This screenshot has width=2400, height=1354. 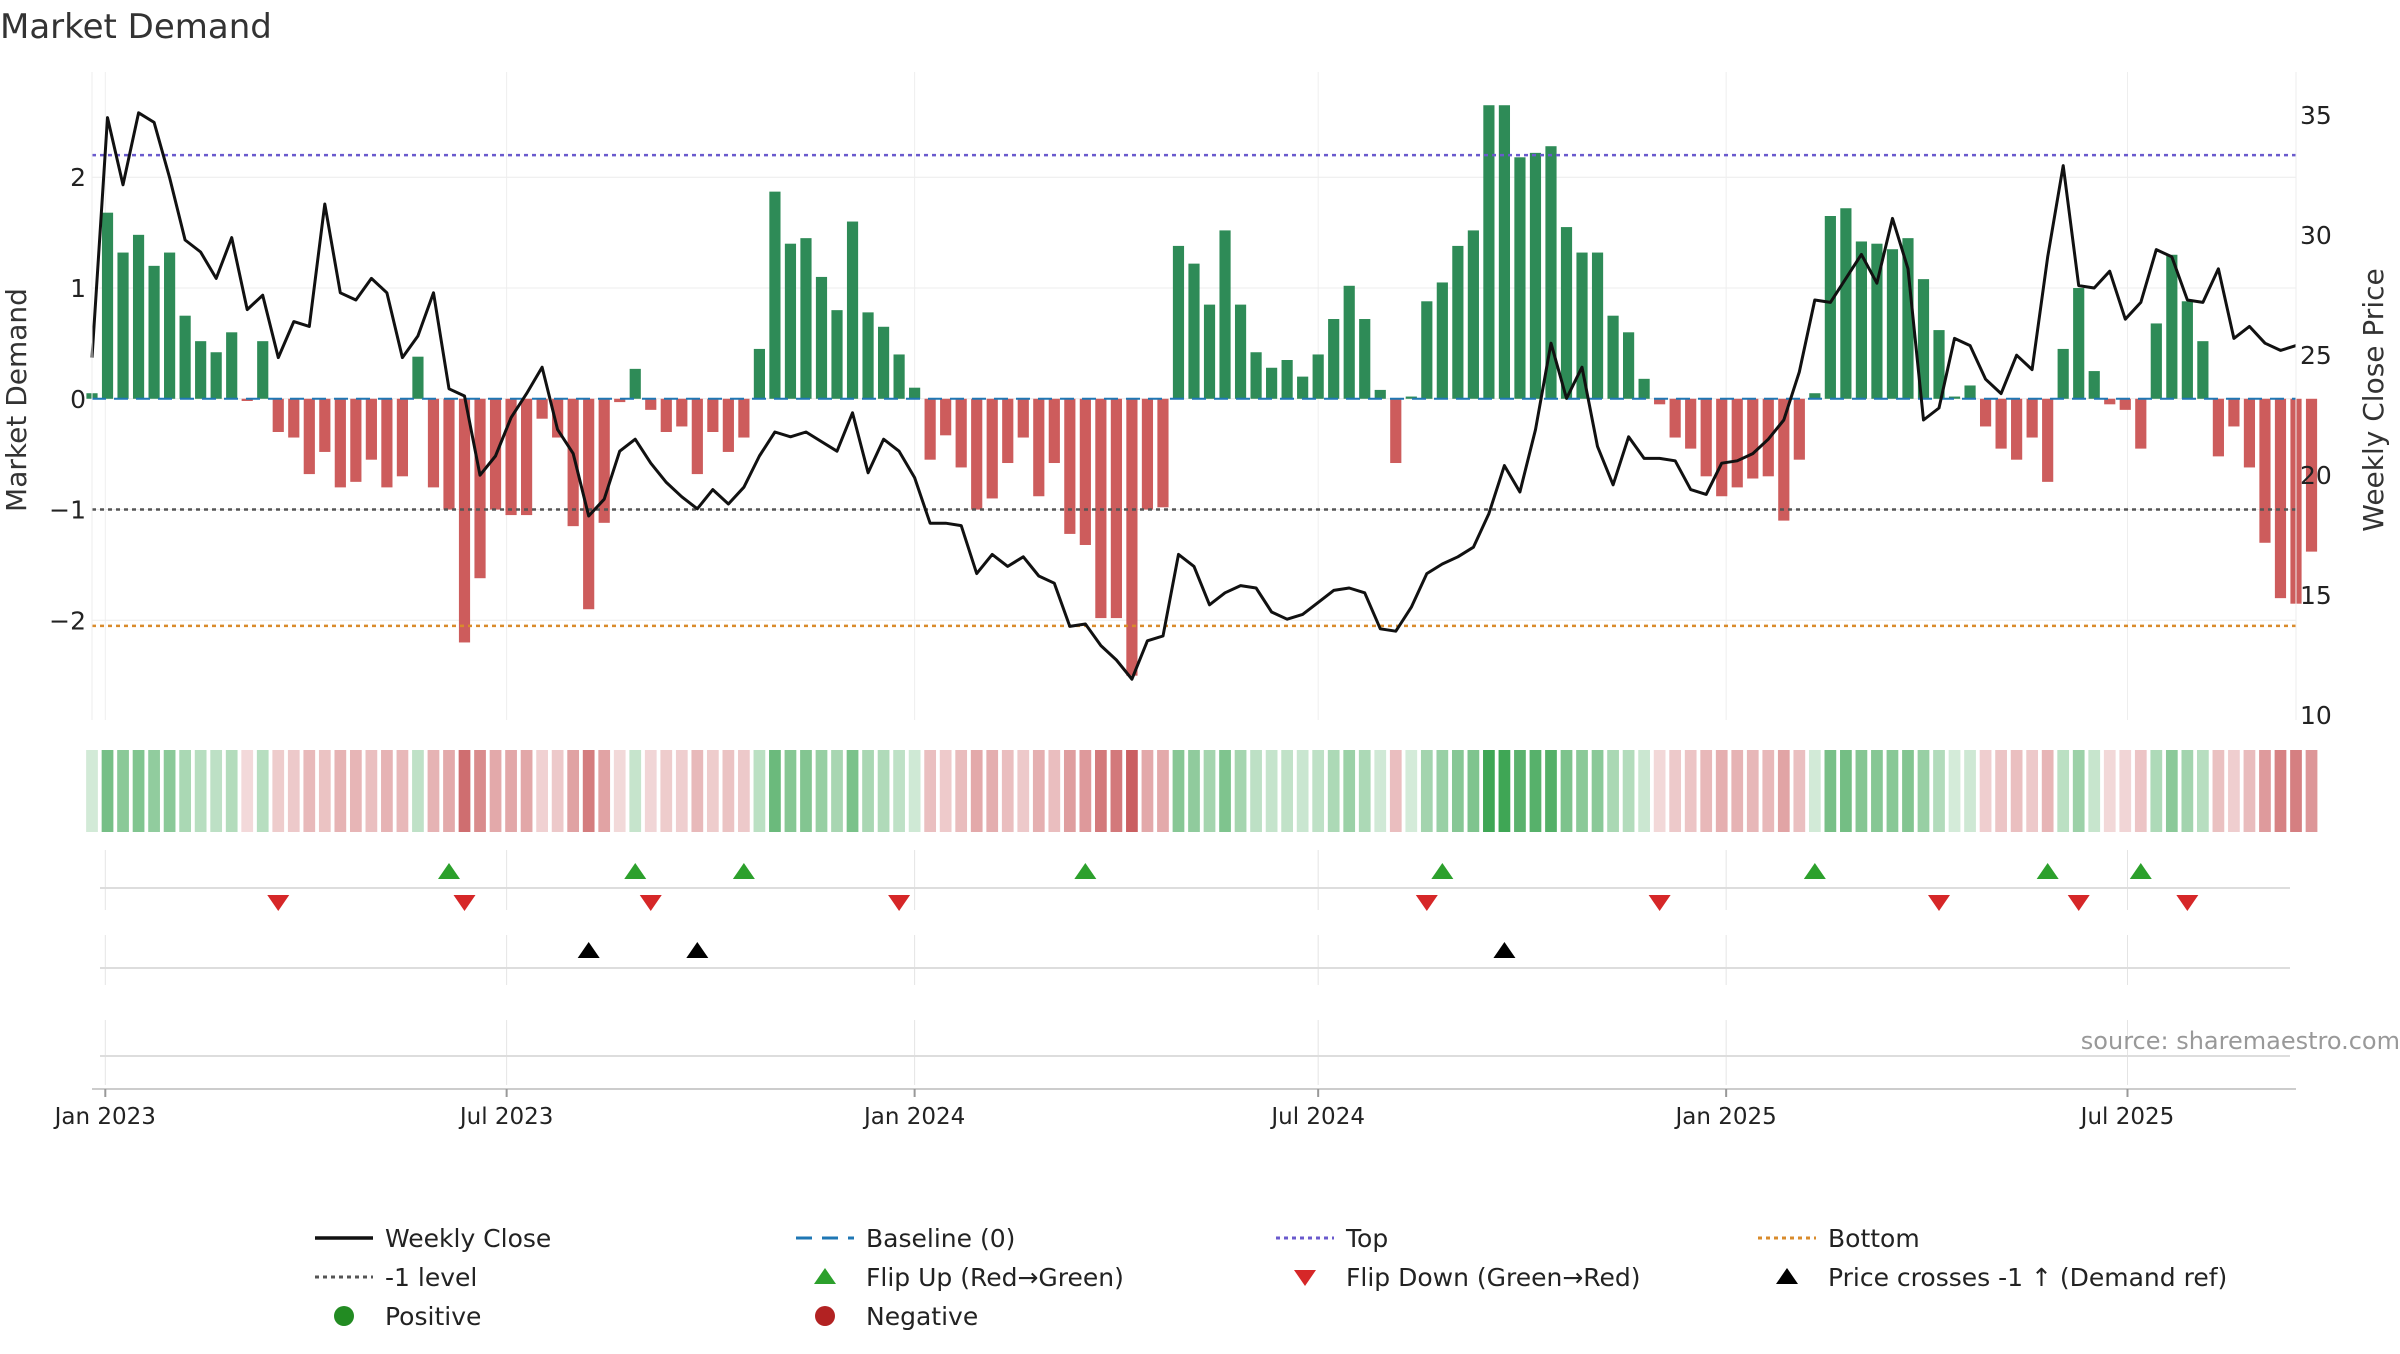 I want to click on legend-swatch, so click(x=825, y=1316).